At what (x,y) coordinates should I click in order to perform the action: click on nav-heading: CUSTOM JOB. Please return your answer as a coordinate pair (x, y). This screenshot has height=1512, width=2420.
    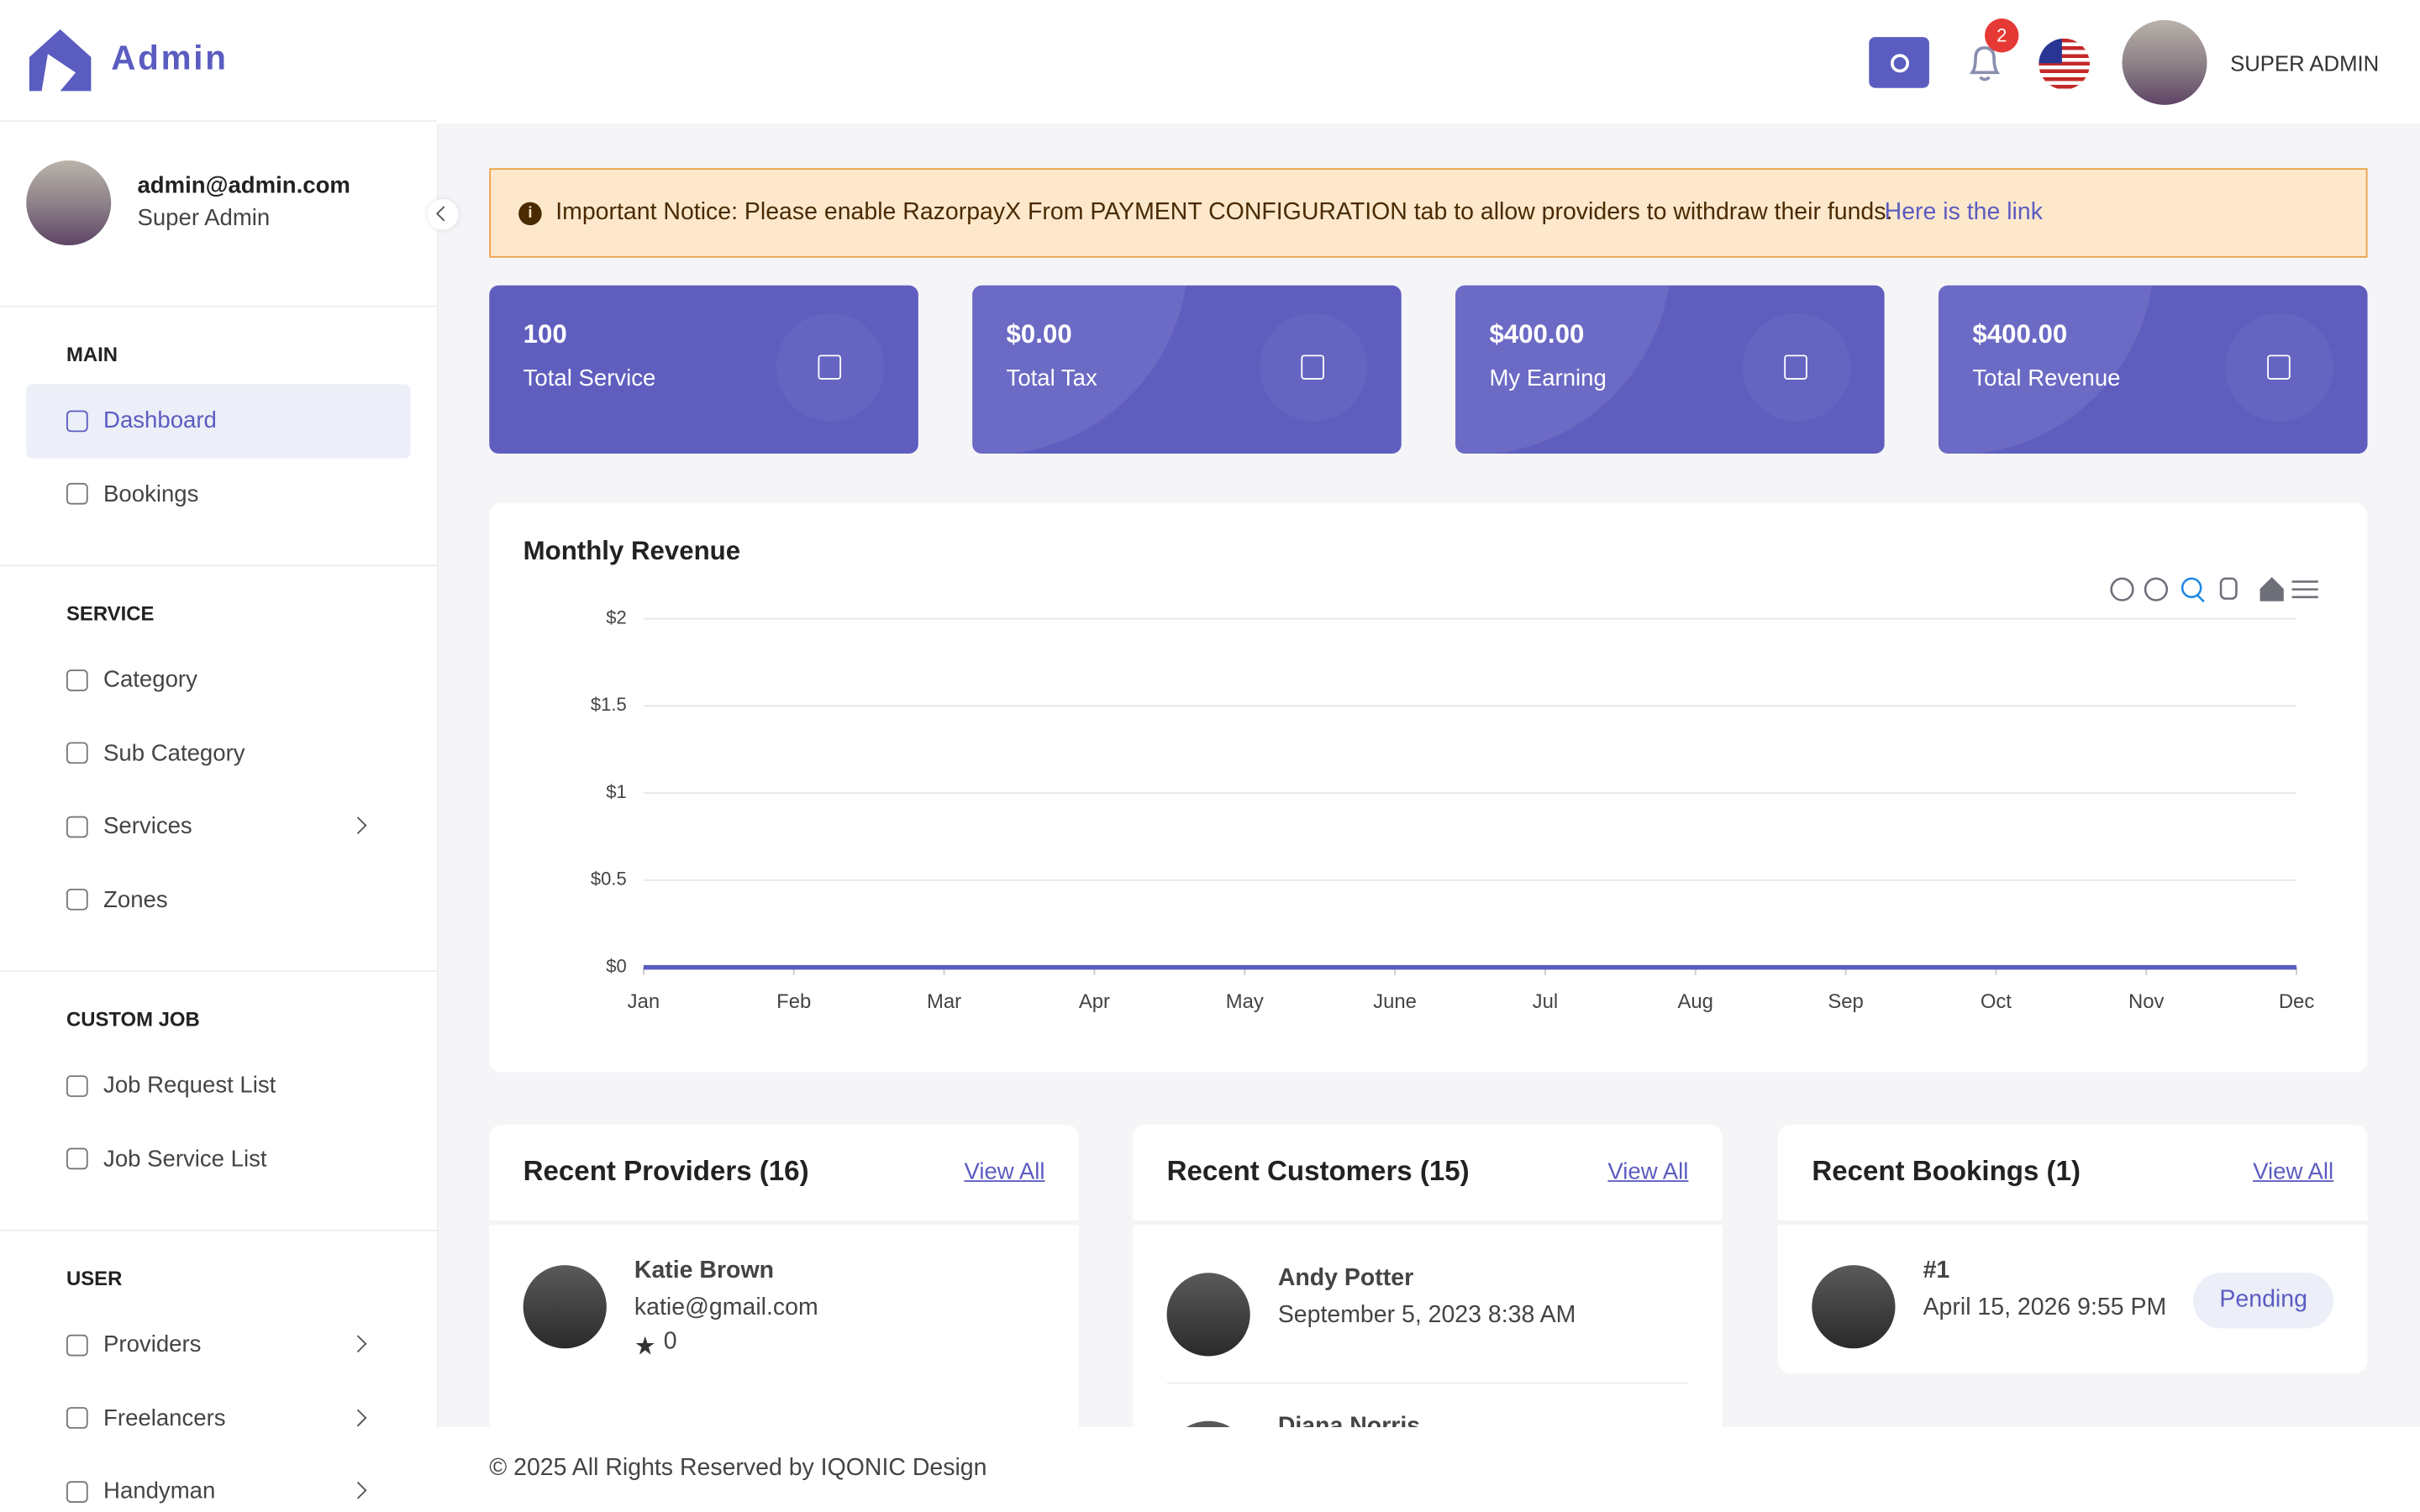
    Looking at the image, I should click on (133, 1019).